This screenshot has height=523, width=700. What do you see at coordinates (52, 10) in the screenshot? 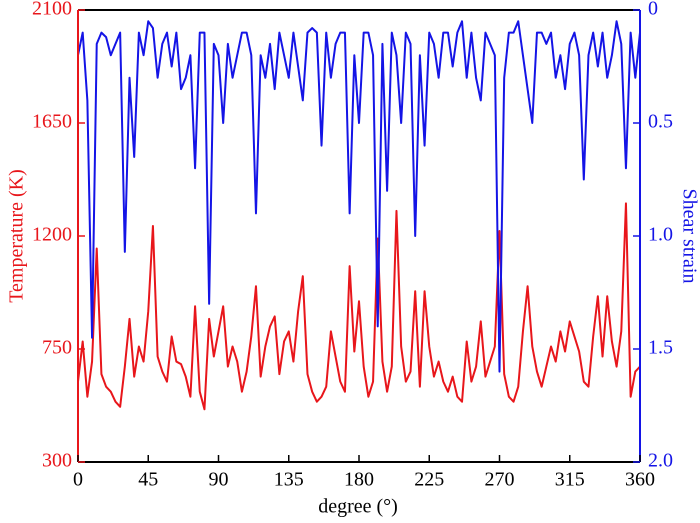
I see `y-tick-label: 2100` at bounding box center [52, 10].